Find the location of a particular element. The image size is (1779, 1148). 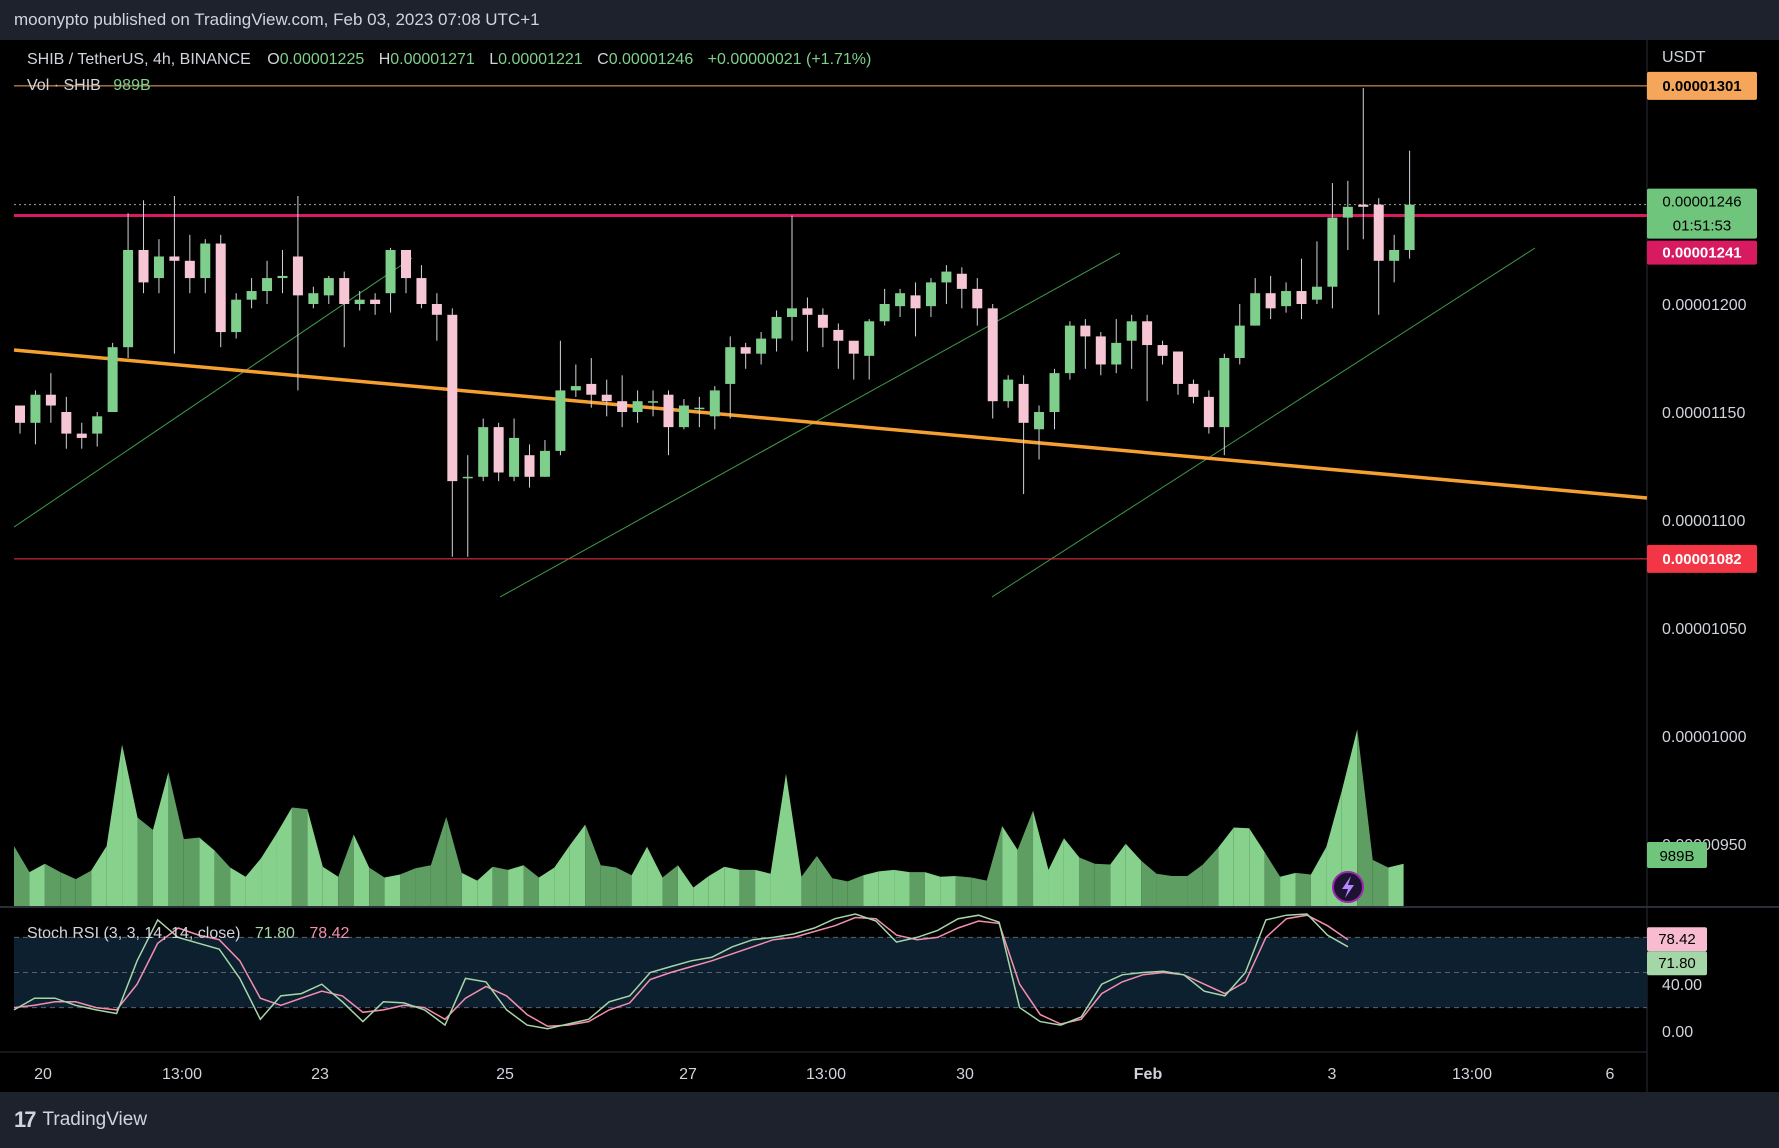

candle-body-down is located at coordinates (529, 466).